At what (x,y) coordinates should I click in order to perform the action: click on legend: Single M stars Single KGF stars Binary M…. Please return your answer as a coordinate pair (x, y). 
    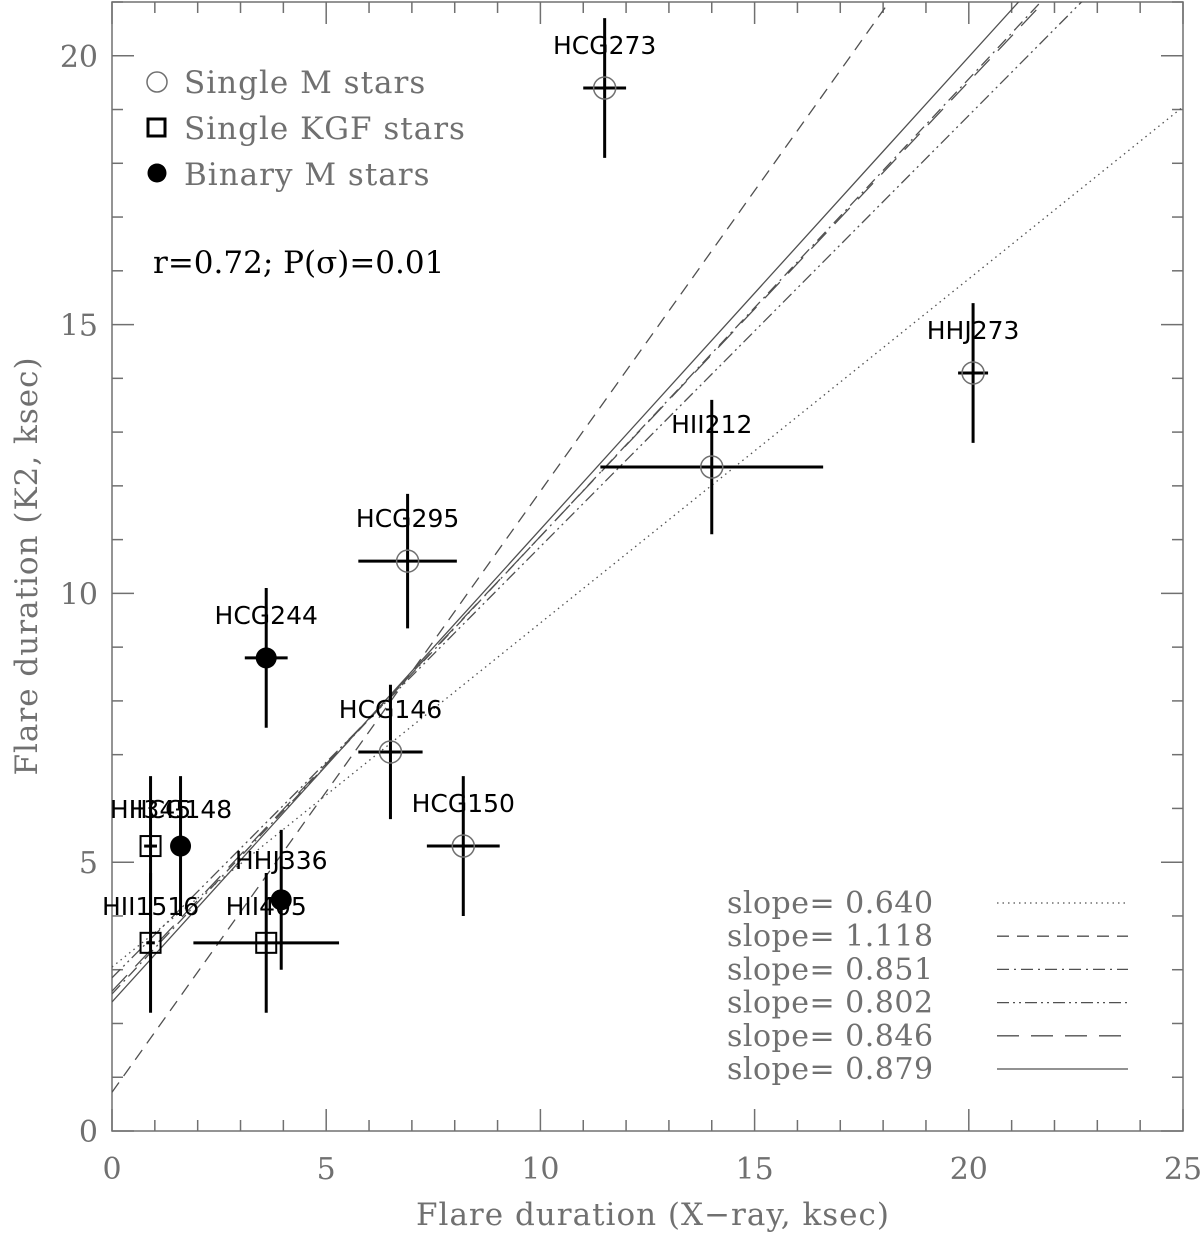
    Looking at the image, I should click on (306, 129).